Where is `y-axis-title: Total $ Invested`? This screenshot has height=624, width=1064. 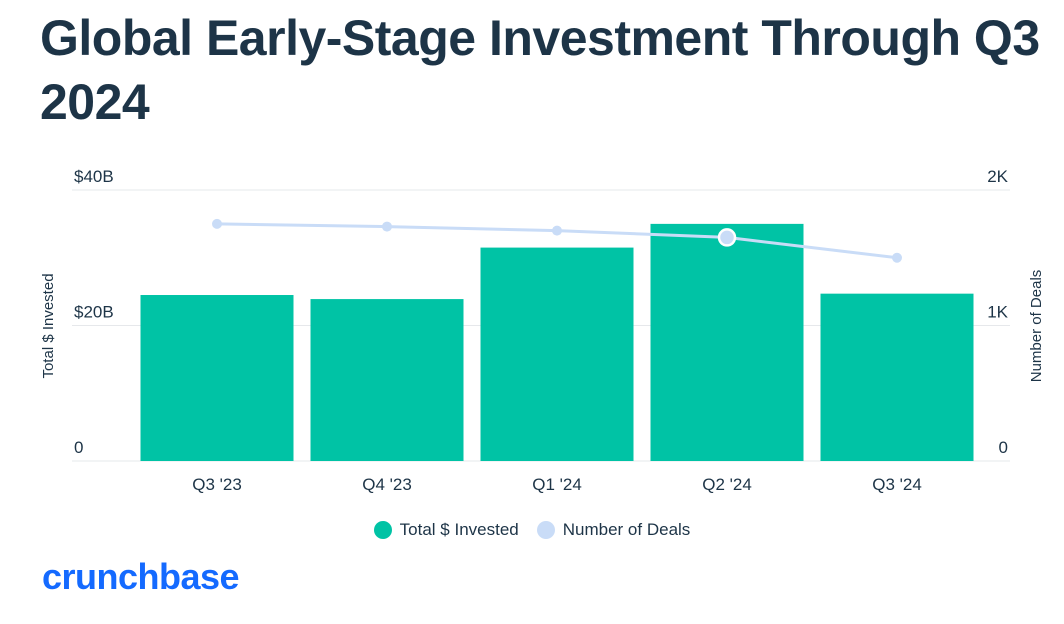 y-axis-title: Total $ Invested is located at coordinates (48, 325).